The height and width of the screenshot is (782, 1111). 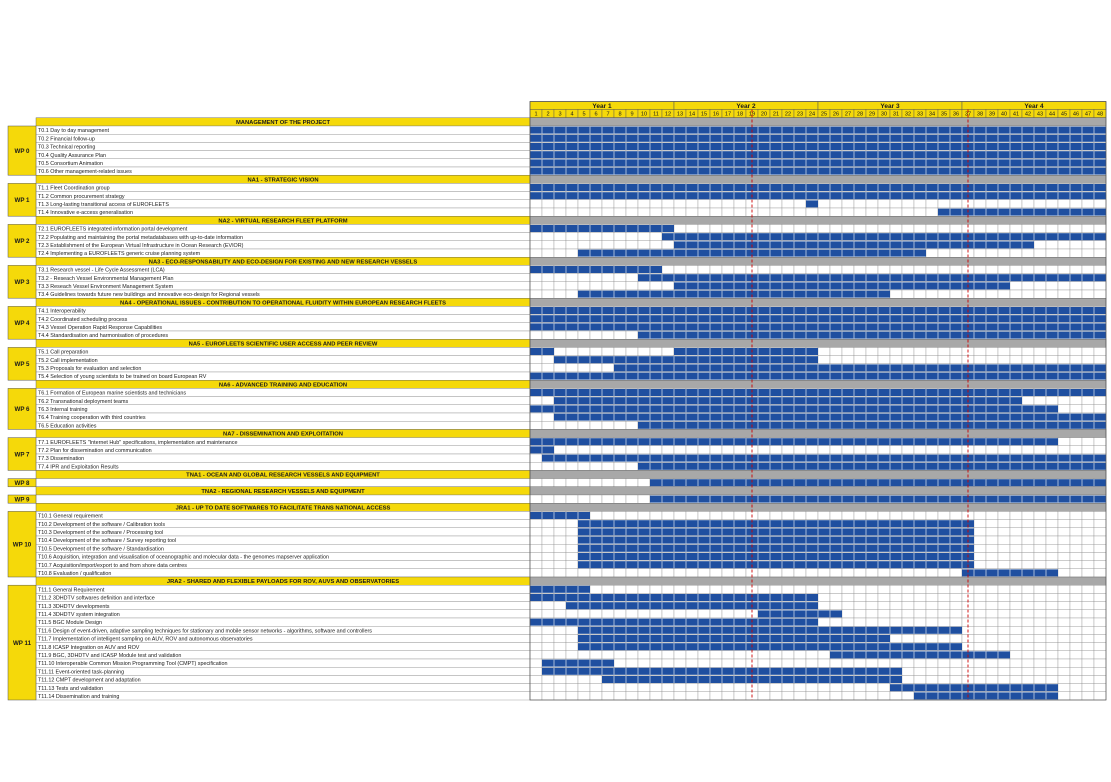 What do you see at coordinates (818, 220) in the screenshot?
I see `section-grid-band` at bounding box center [818, 220].